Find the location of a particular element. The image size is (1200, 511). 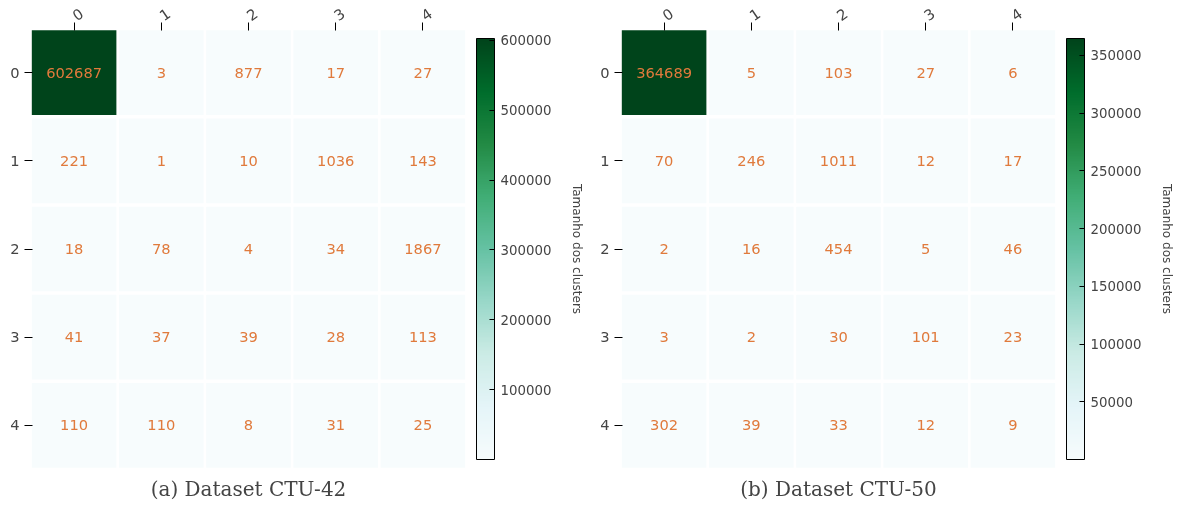

data-label: 31 is located at coordinates (336, 425).